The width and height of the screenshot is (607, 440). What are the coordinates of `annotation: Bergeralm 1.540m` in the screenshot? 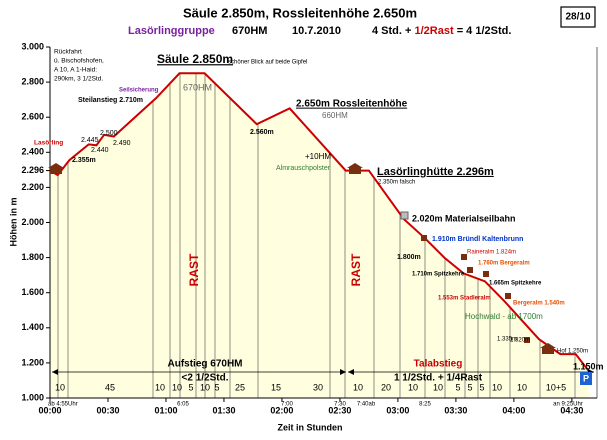 It's located at (539, 304).